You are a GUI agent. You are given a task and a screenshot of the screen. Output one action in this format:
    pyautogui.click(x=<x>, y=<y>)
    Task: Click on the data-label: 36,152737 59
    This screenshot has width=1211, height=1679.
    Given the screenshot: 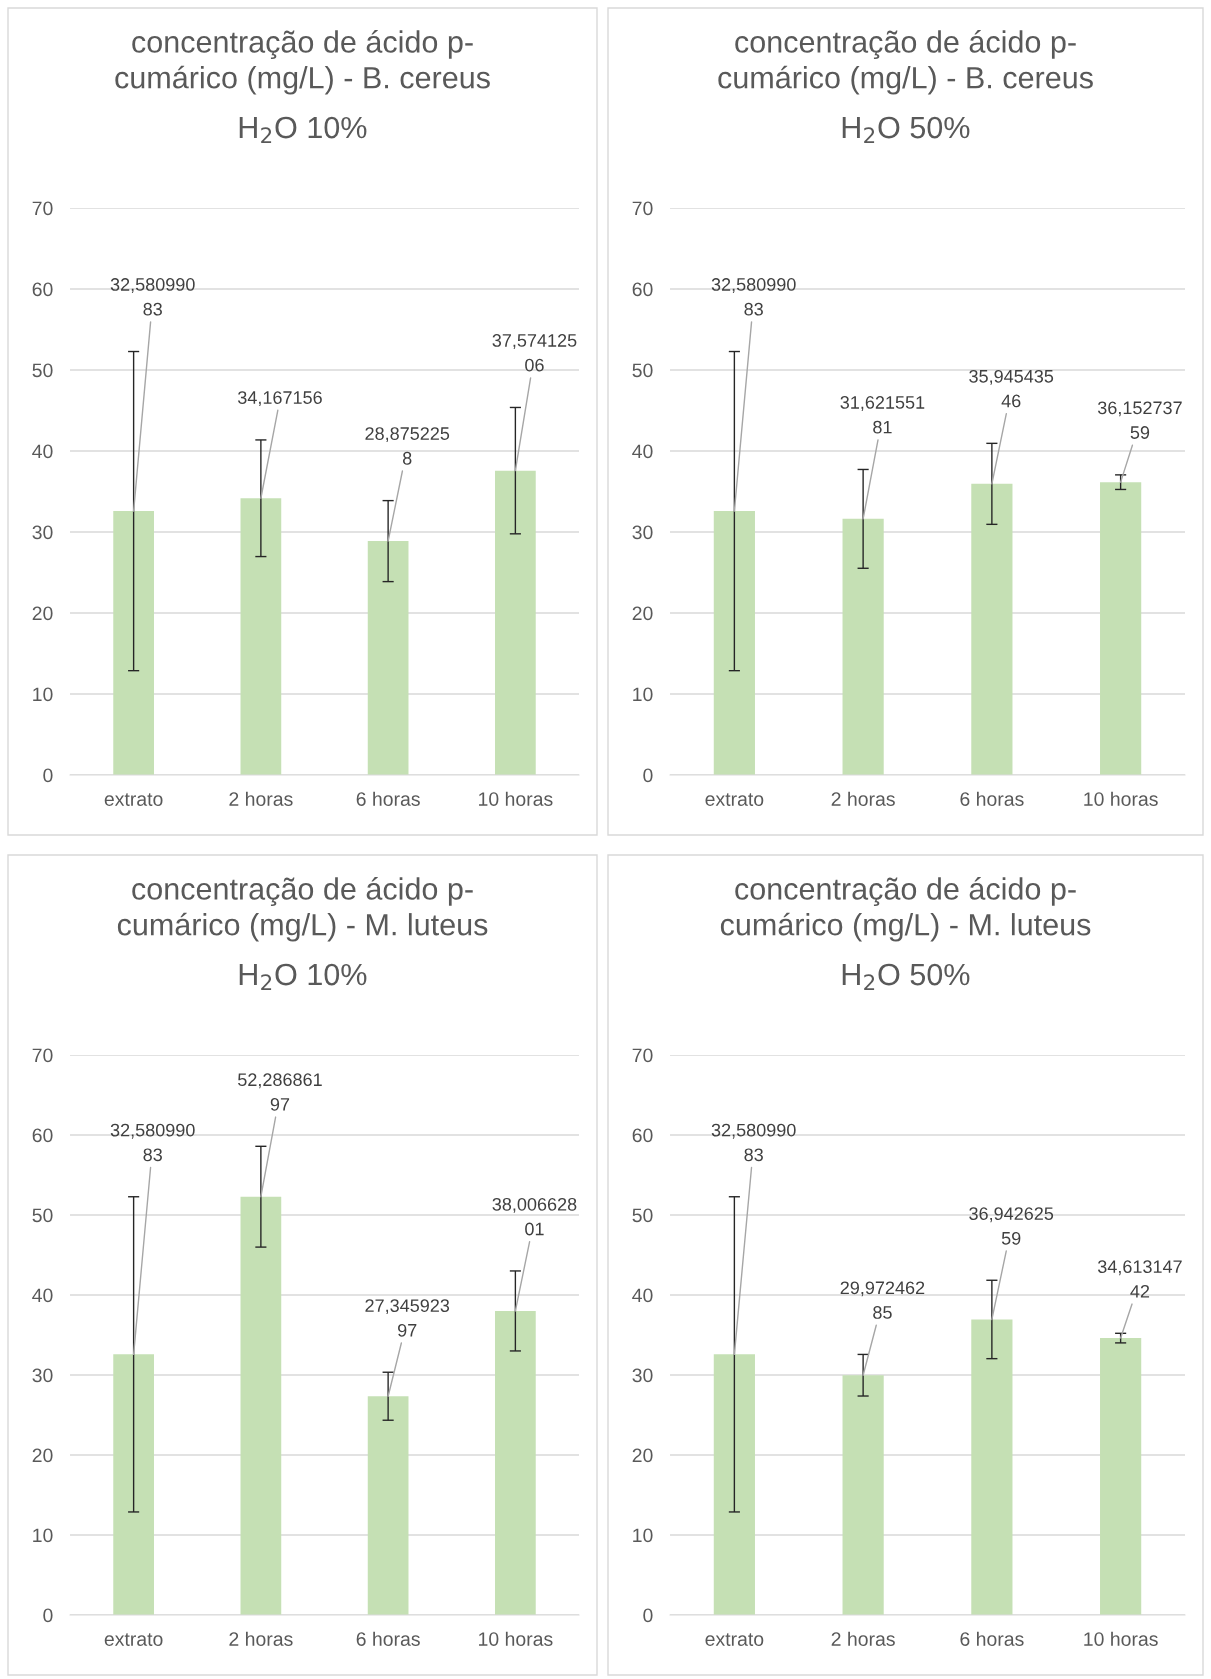 What is the action you would take?
    pyautogui.click(x=1139, y=420)
    